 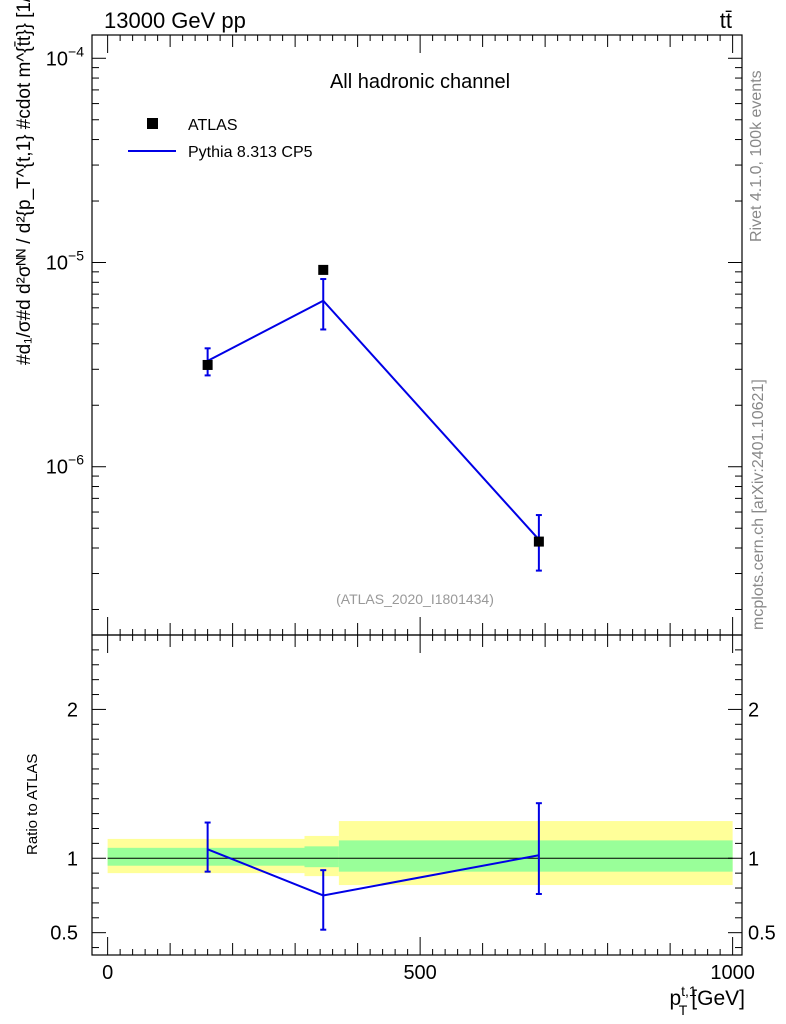 I want to click on ratio-y-tick-label-right: 0.5, so click(x=762, y=934).